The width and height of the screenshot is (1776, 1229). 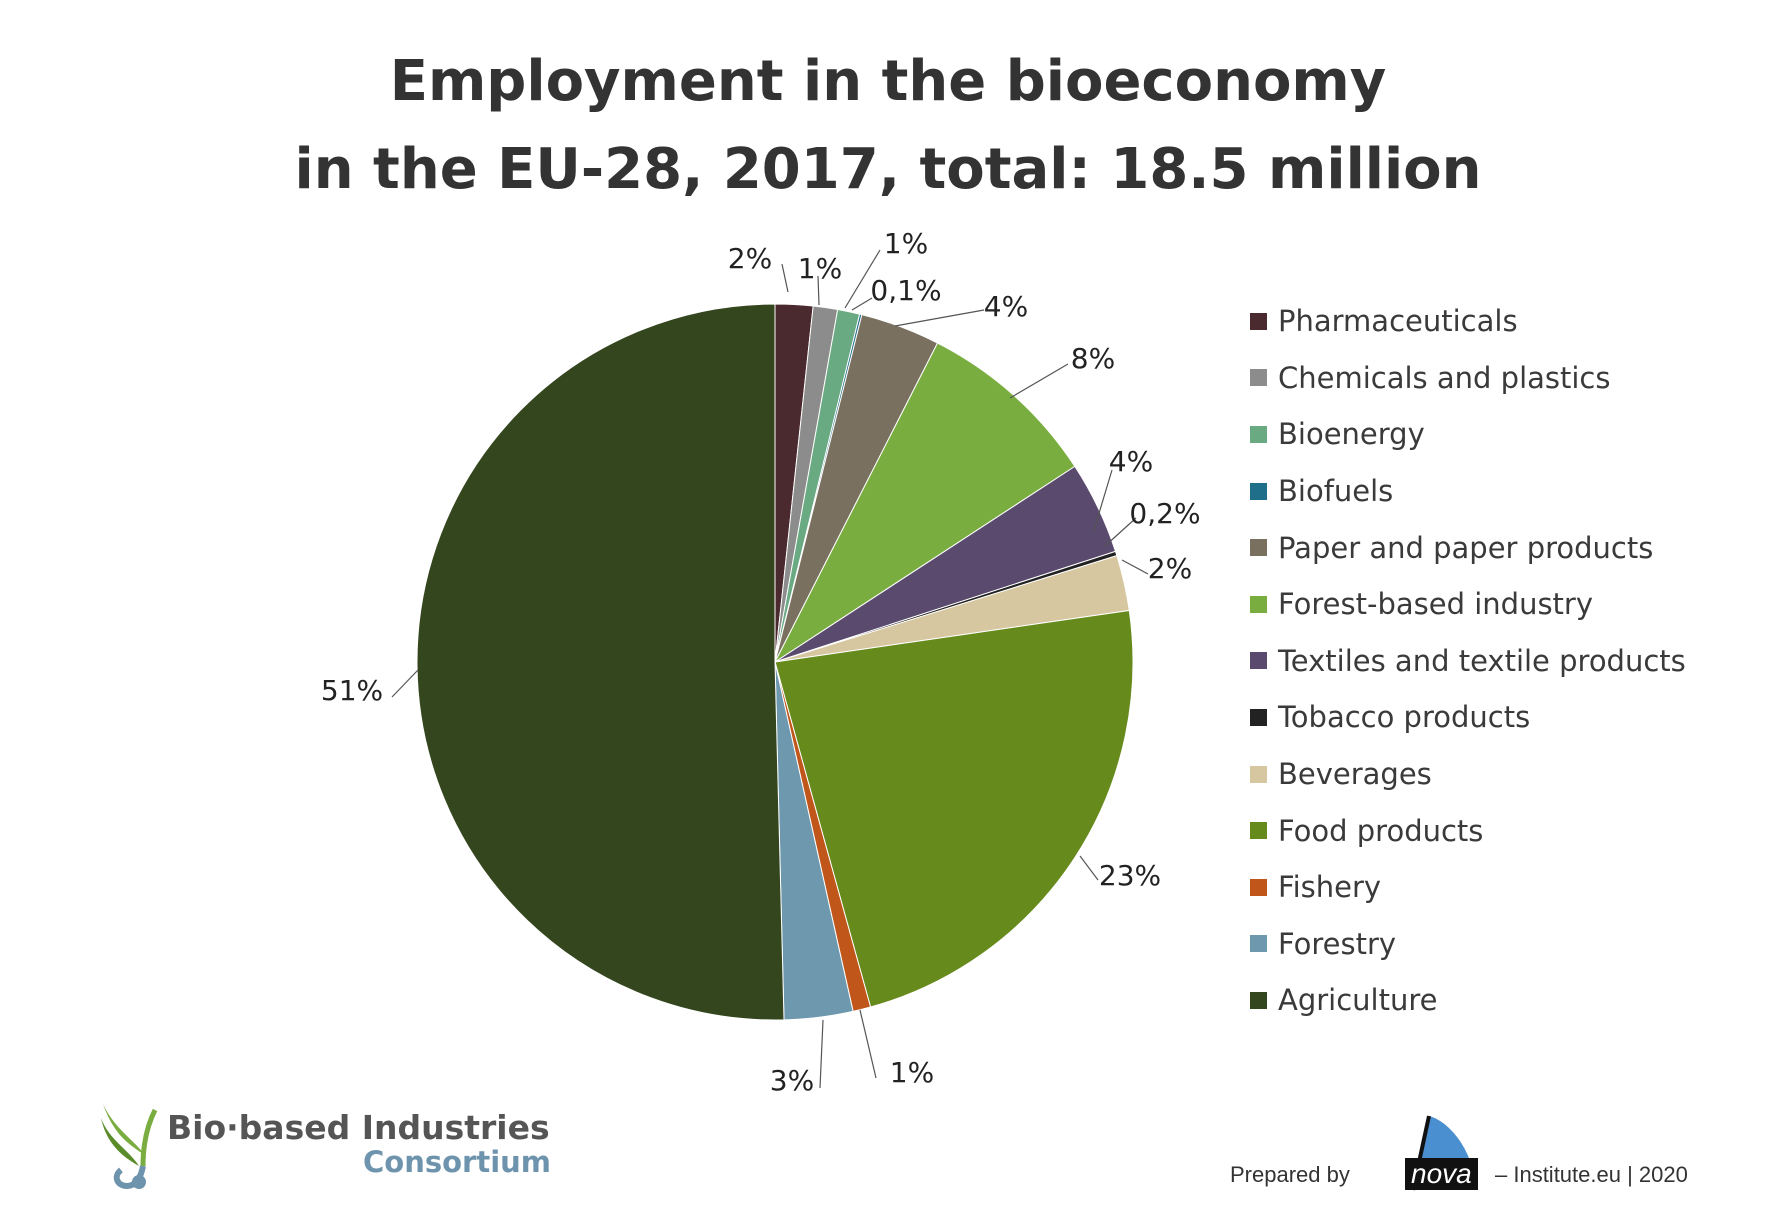 What do you see at coordinates (600, 662) in the screenshot?
I see `pie-slice-agriculture` at bounding box center [600, 662].